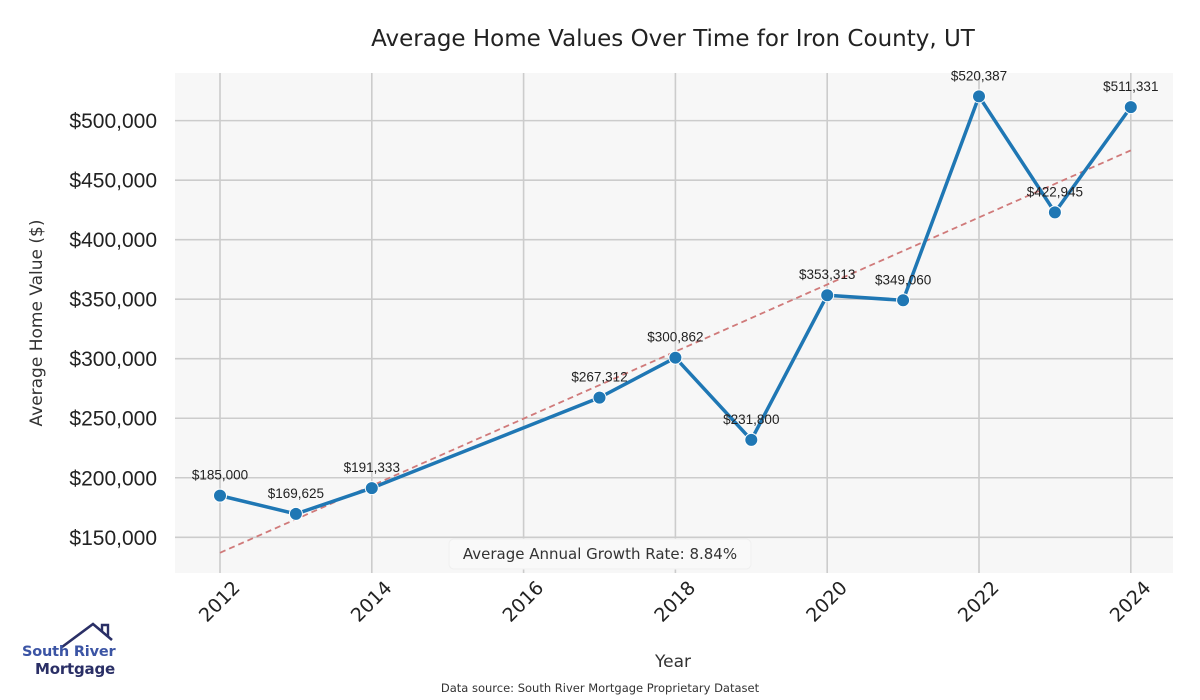 The height and width of the screenshot is (700, 1200). What do you see at coordinates (827, 274) in the screenshot?
I see `data-label: $353,313` at bounding box center [827, 274].